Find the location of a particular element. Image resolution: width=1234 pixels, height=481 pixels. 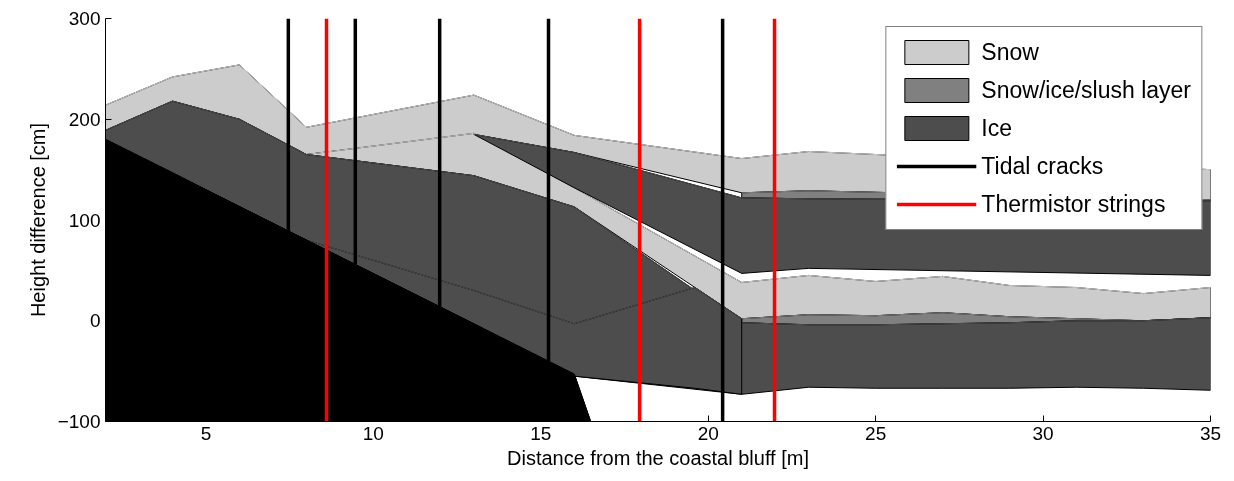

x-axis-title: Distance from the coastal bluff [m] is located at coordinates (658, 457).